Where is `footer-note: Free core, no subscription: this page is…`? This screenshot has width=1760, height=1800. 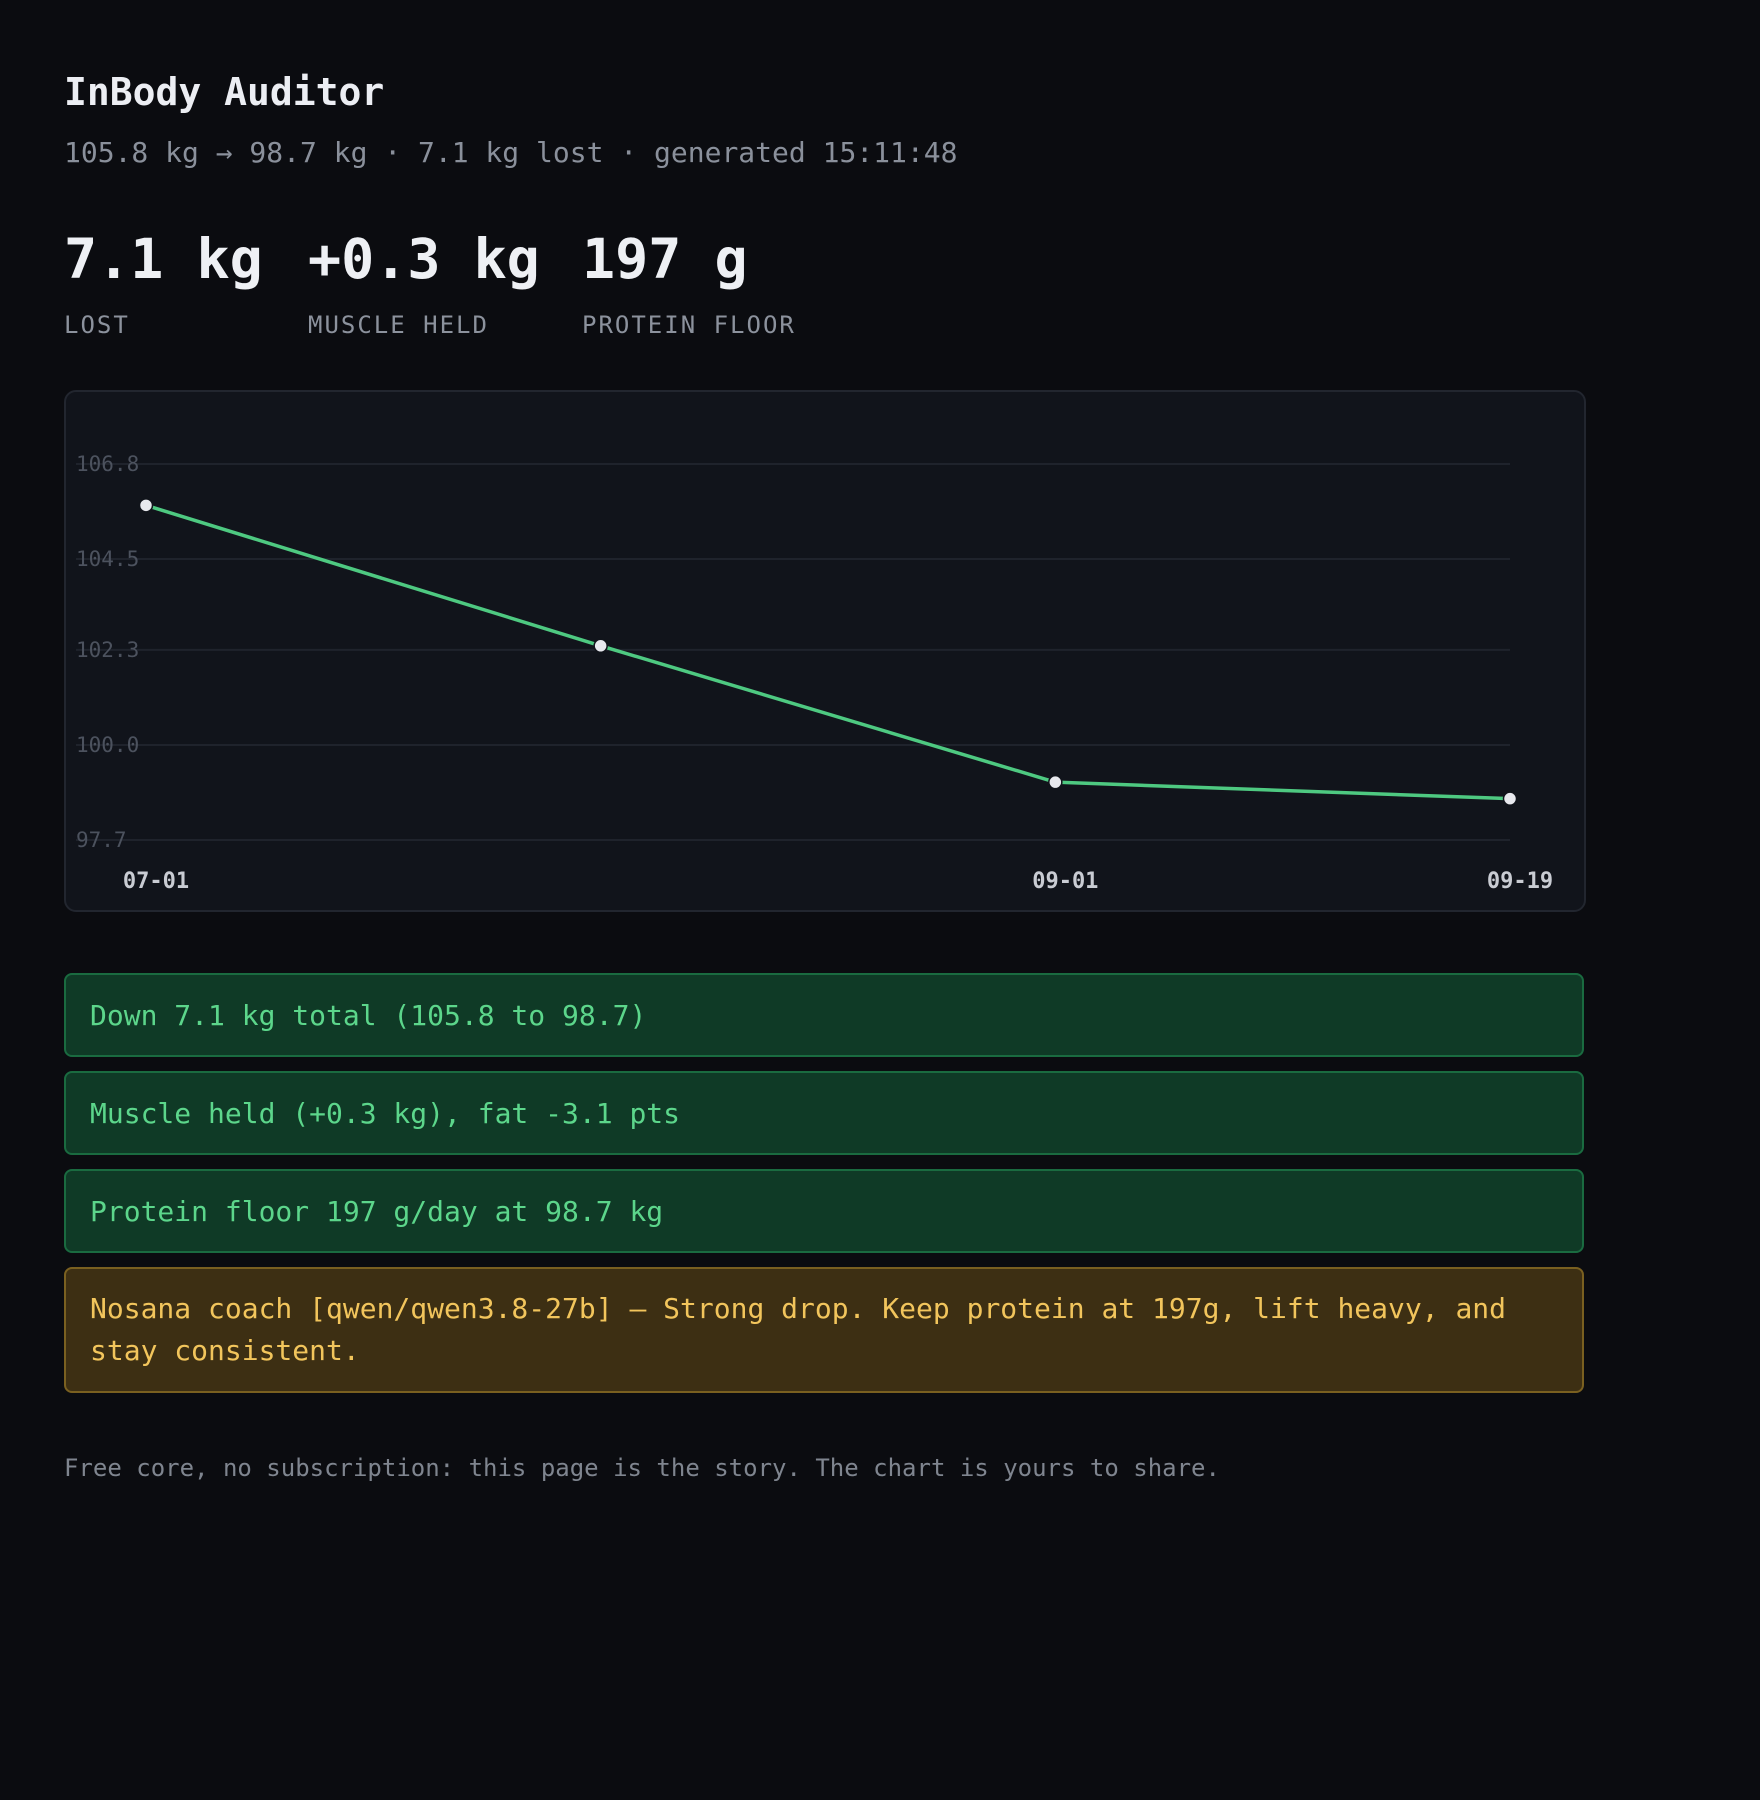
footer-note: Free core, no subscription: this page is… is located at coordinates (642, 1468).